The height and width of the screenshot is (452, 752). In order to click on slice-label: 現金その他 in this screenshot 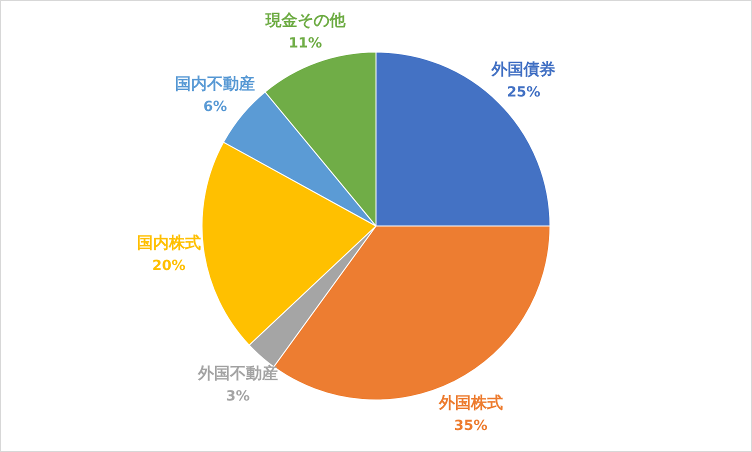, I will do `click(305, 20)`.